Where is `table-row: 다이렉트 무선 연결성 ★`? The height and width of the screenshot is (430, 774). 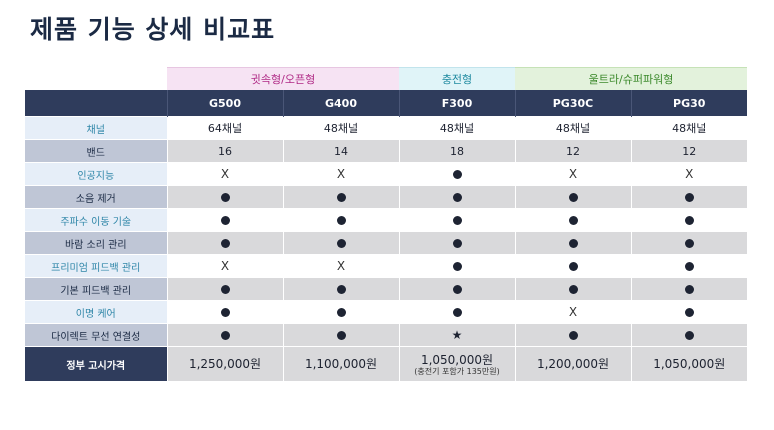
table-row: 다이렉트 무선 연결성 ★ is located at coordinates (386, 335).